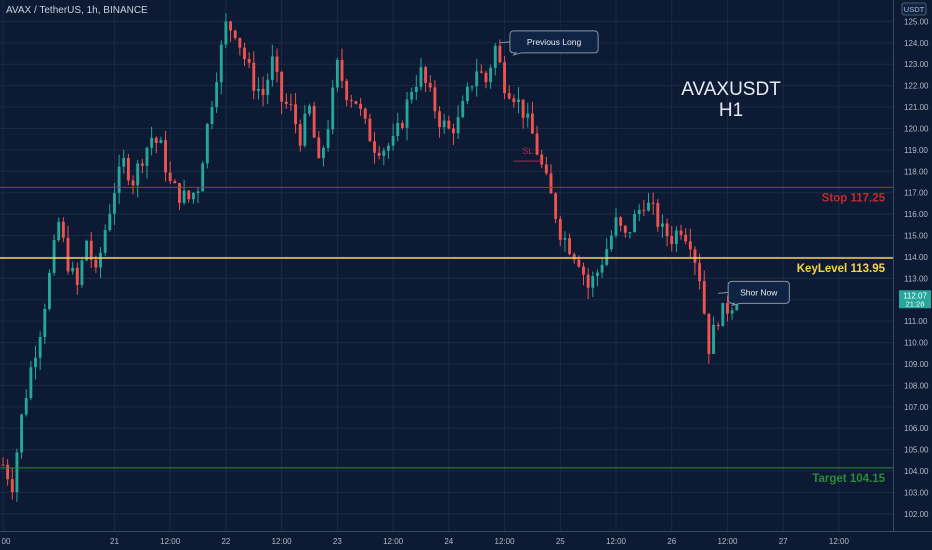  Describe the element at coordinates (448, 541) in the screenshot. I see `x-tick-label: 24` at that location.